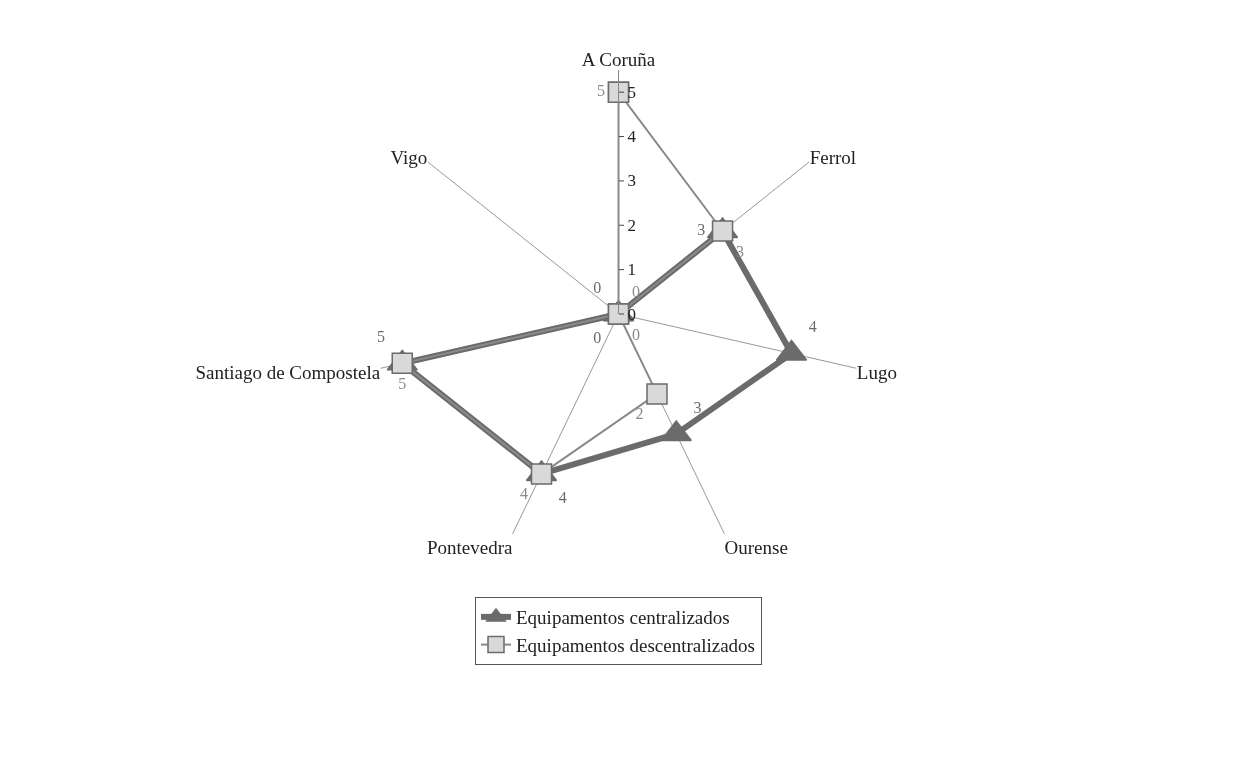 The image size is (1237, 758). Describe the element at coordinates (756, 548) in the screenshot. I see `spoke-label: Ourense` at that location.